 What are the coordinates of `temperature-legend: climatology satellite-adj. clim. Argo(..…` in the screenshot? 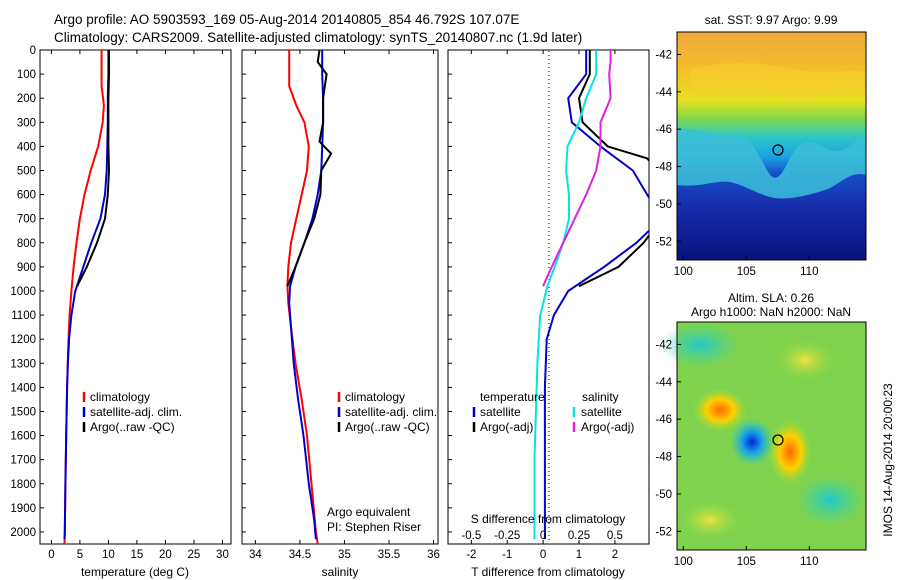 It's located at (132, 412).